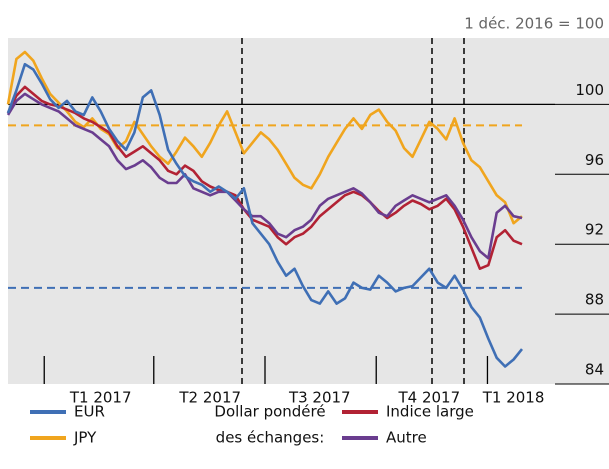 The width and height of the screenshot is (609, 469). I want to click on legend-label: Autre, so click(406, 438).